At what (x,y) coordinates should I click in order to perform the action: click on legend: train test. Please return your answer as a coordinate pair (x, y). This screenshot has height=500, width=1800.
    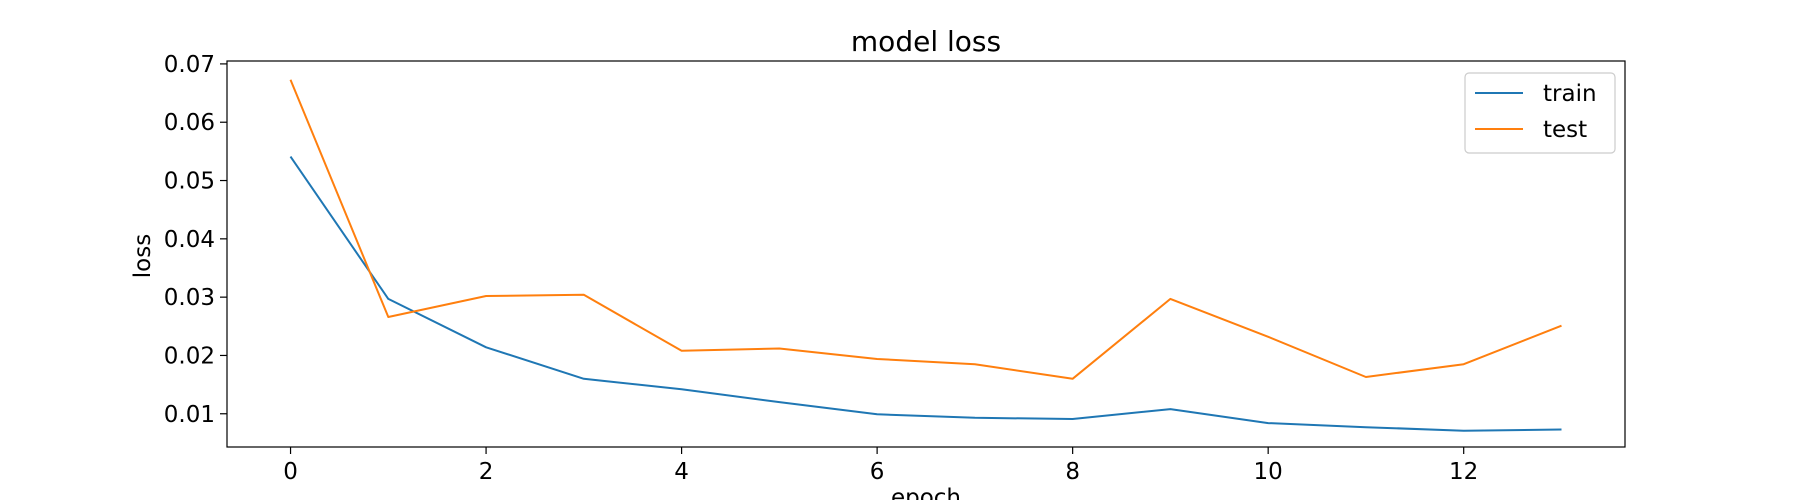
    Looking at the image, I should click on (1540, 113).